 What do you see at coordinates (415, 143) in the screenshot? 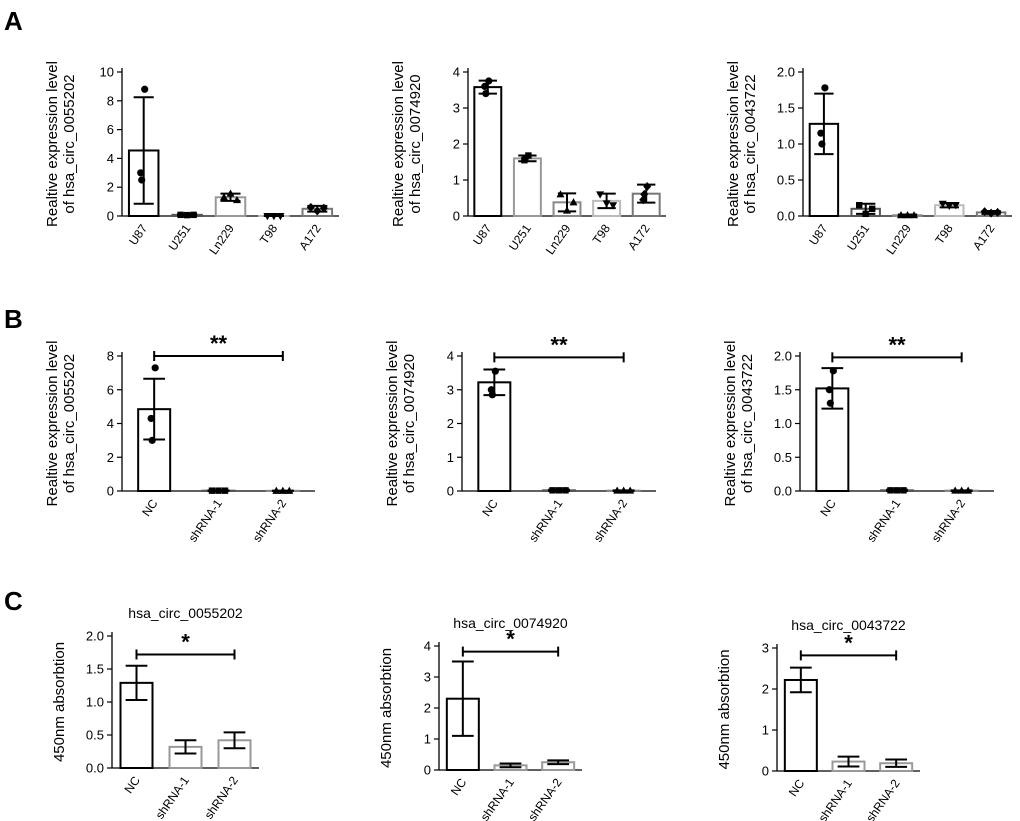
I see `y-axis-label: of hsa_circ_0074920` at bounding box center [415, 143].